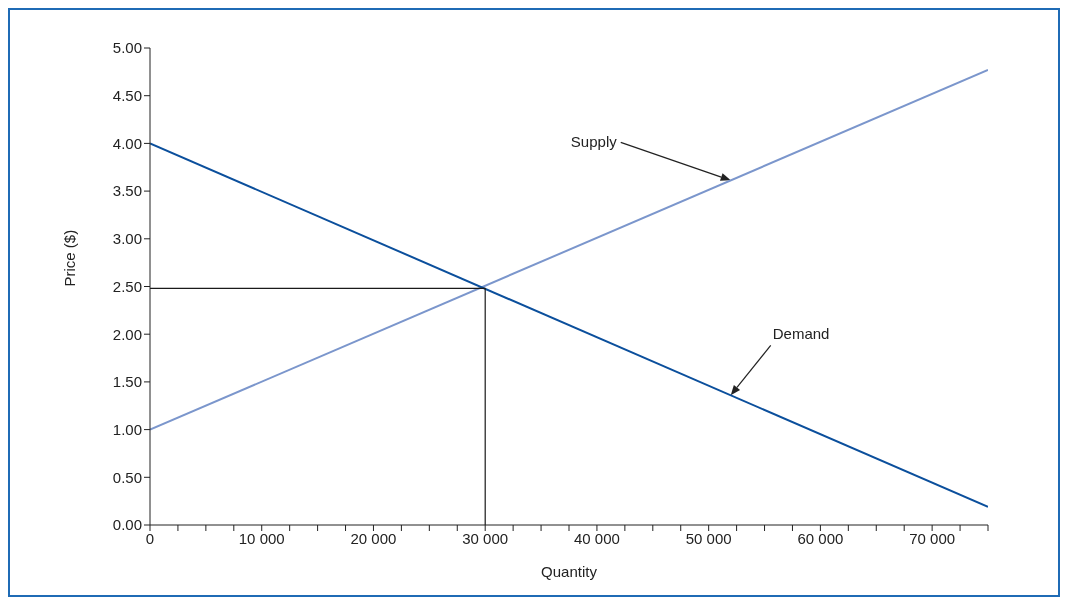 This screenshot has width=1067, height=607. Describe the element at coordinates (708, 538) in the screenshot. I see `x-tick-label: 50 000` at that location.